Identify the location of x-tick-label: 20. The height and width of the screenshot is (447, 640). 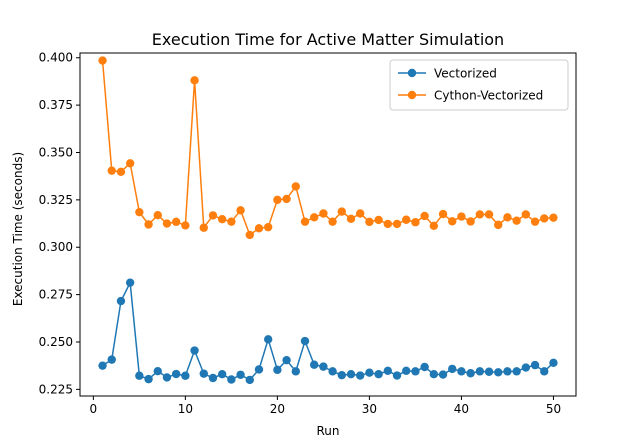
(277, 409).